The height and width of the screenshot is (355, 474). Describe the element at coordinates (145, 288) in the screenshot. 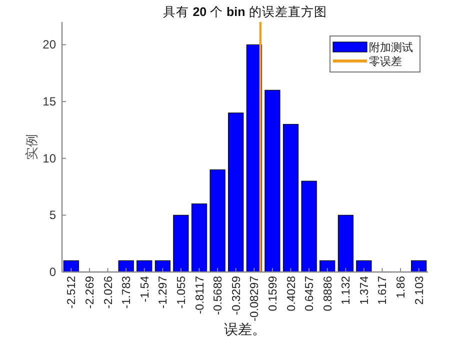

I see `x-tick-label: -1.54` at that location.